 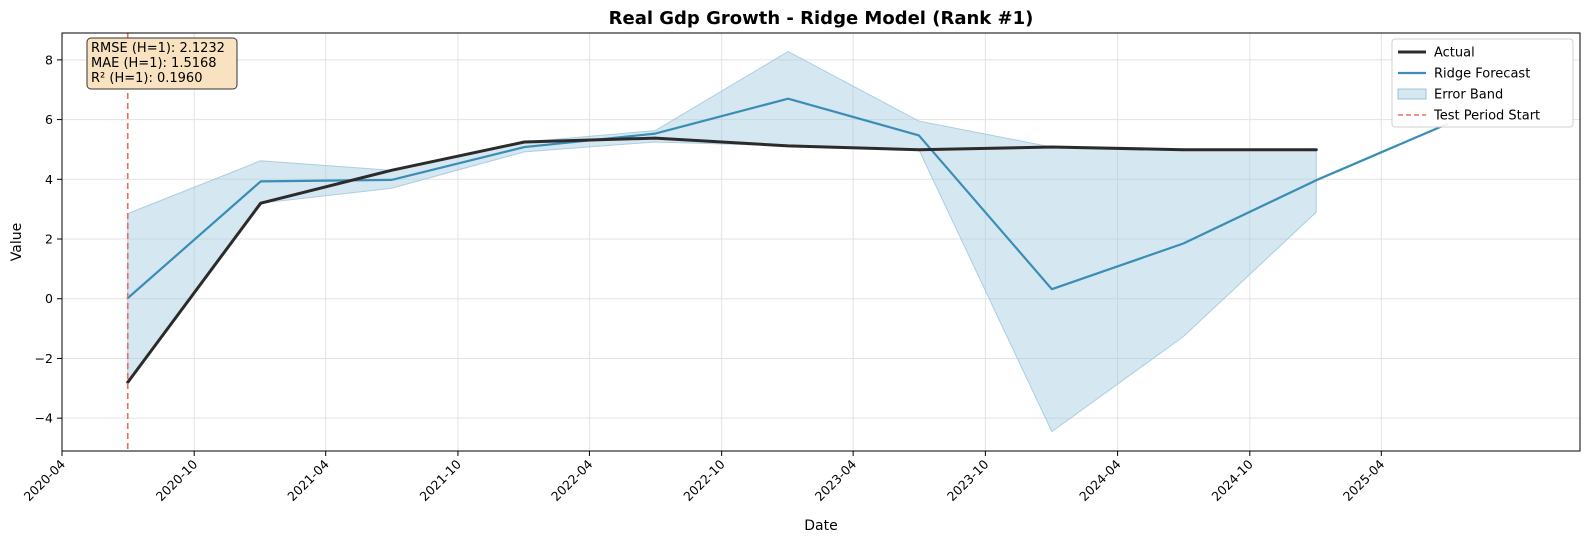 I want to click on y-tick-label: −2, so click(x=44, y=358).